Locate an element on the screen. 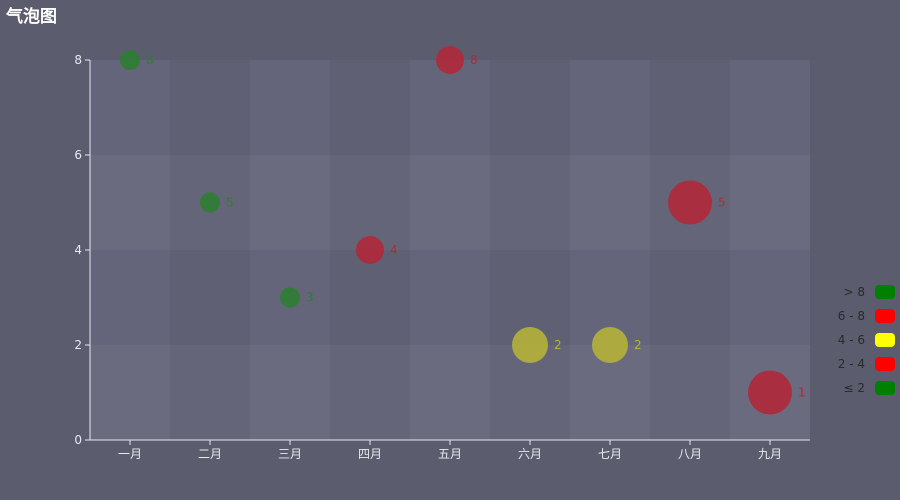 This screenshot has height=500, width=900. x-tick-label: 五月 is located at coordinates (450, 454).